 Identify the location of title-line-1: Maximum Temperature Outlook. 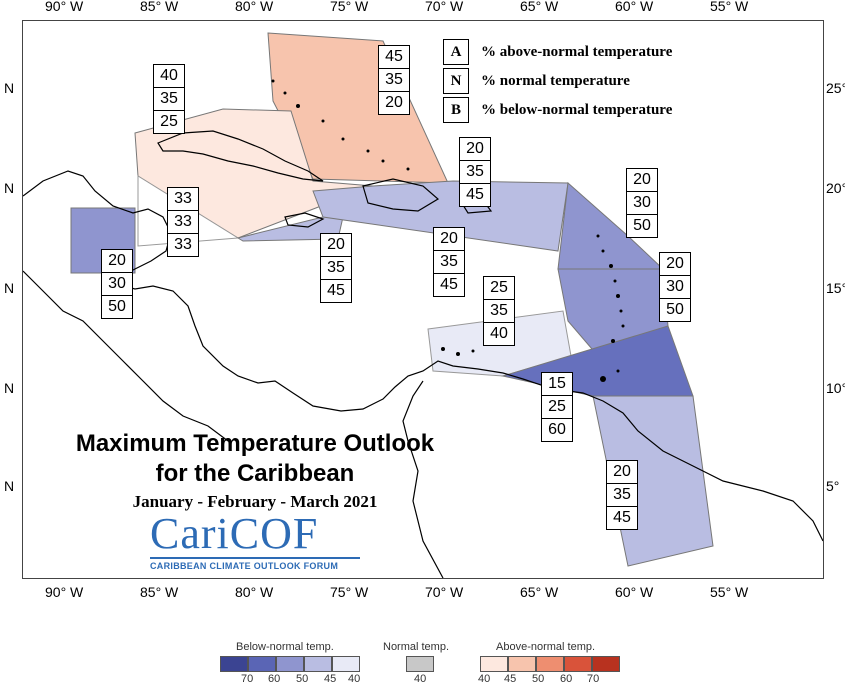
(255, 443).